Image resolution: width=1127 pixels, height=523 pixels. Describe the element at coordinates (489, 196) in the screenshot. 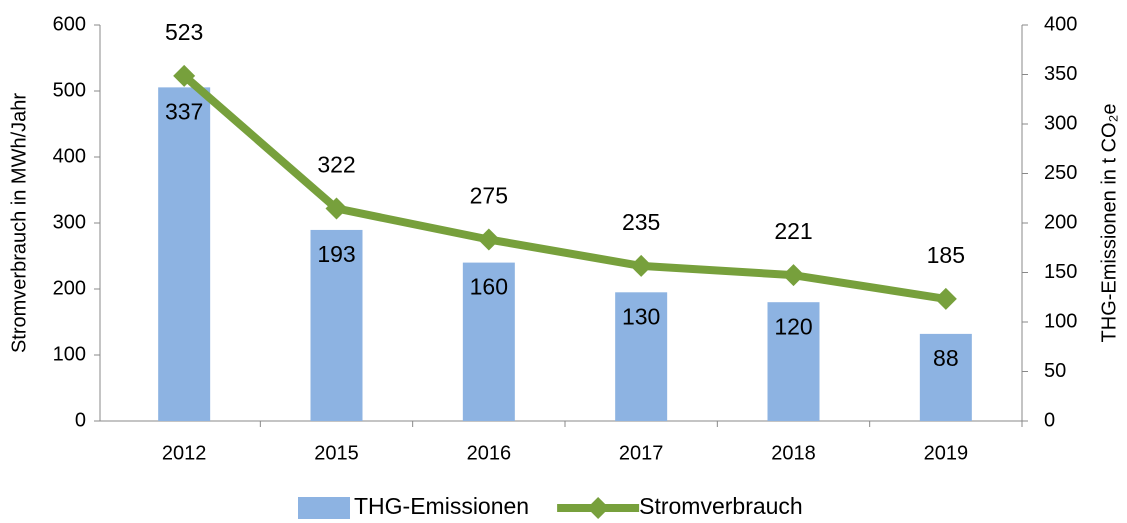

I see `line-value-label: 275` at that location.